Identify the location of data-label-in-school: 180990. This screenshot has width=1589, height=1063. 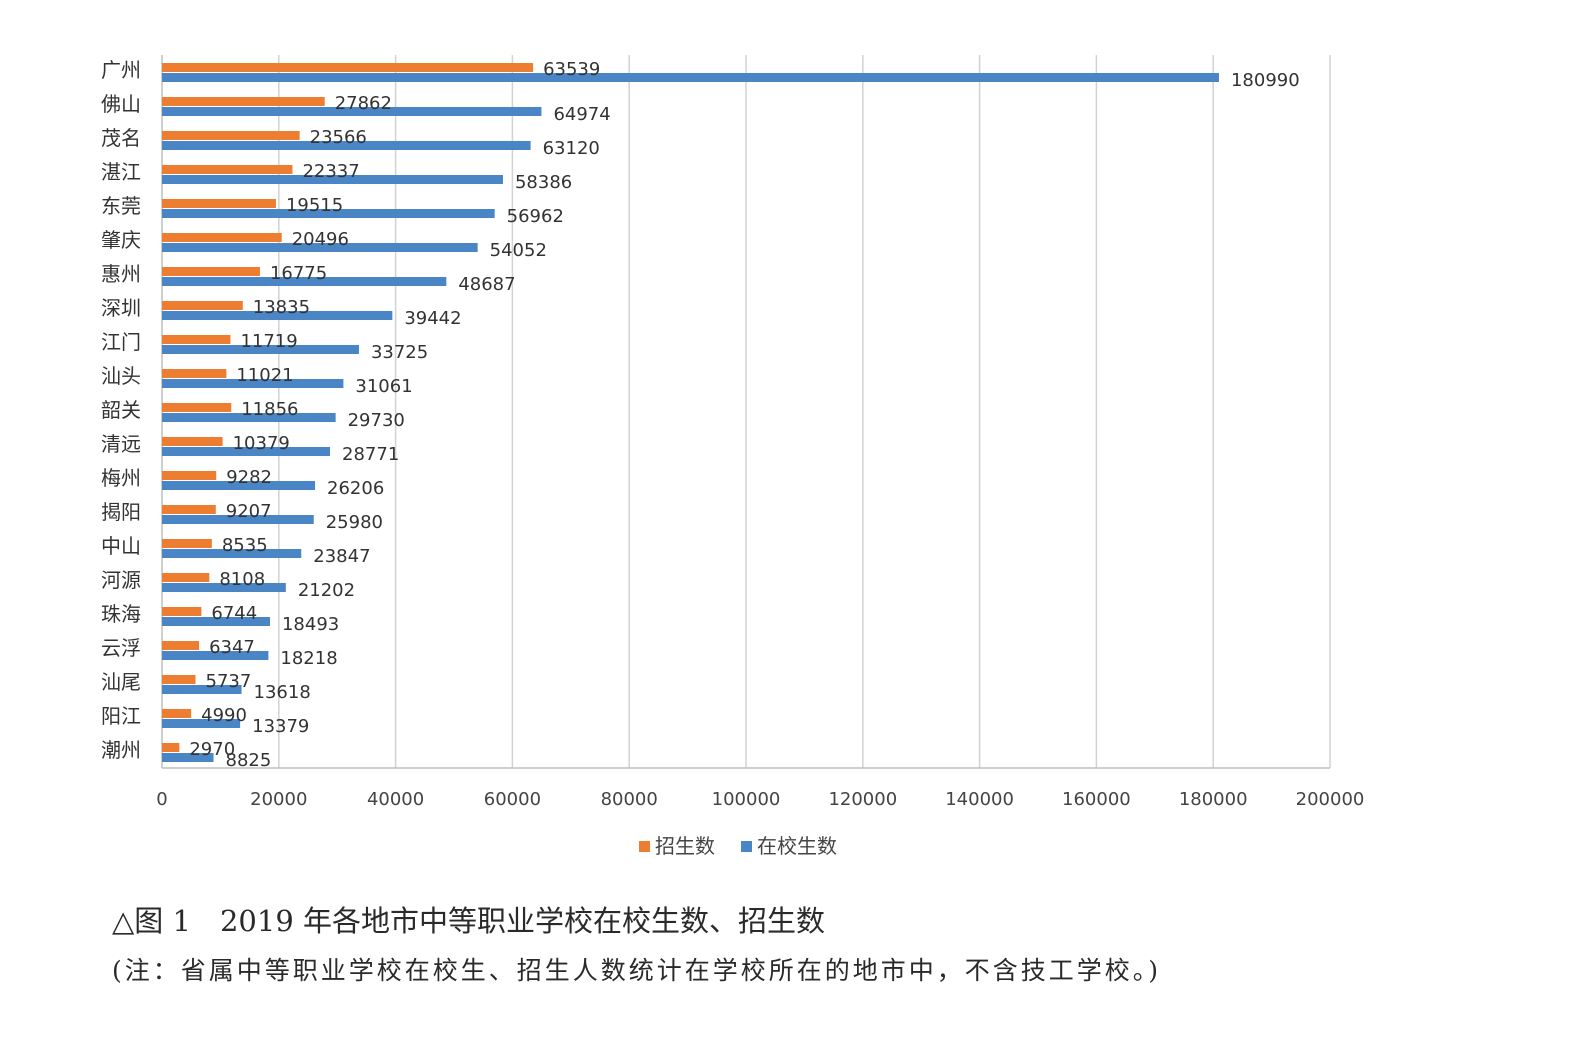
(1265, 80).